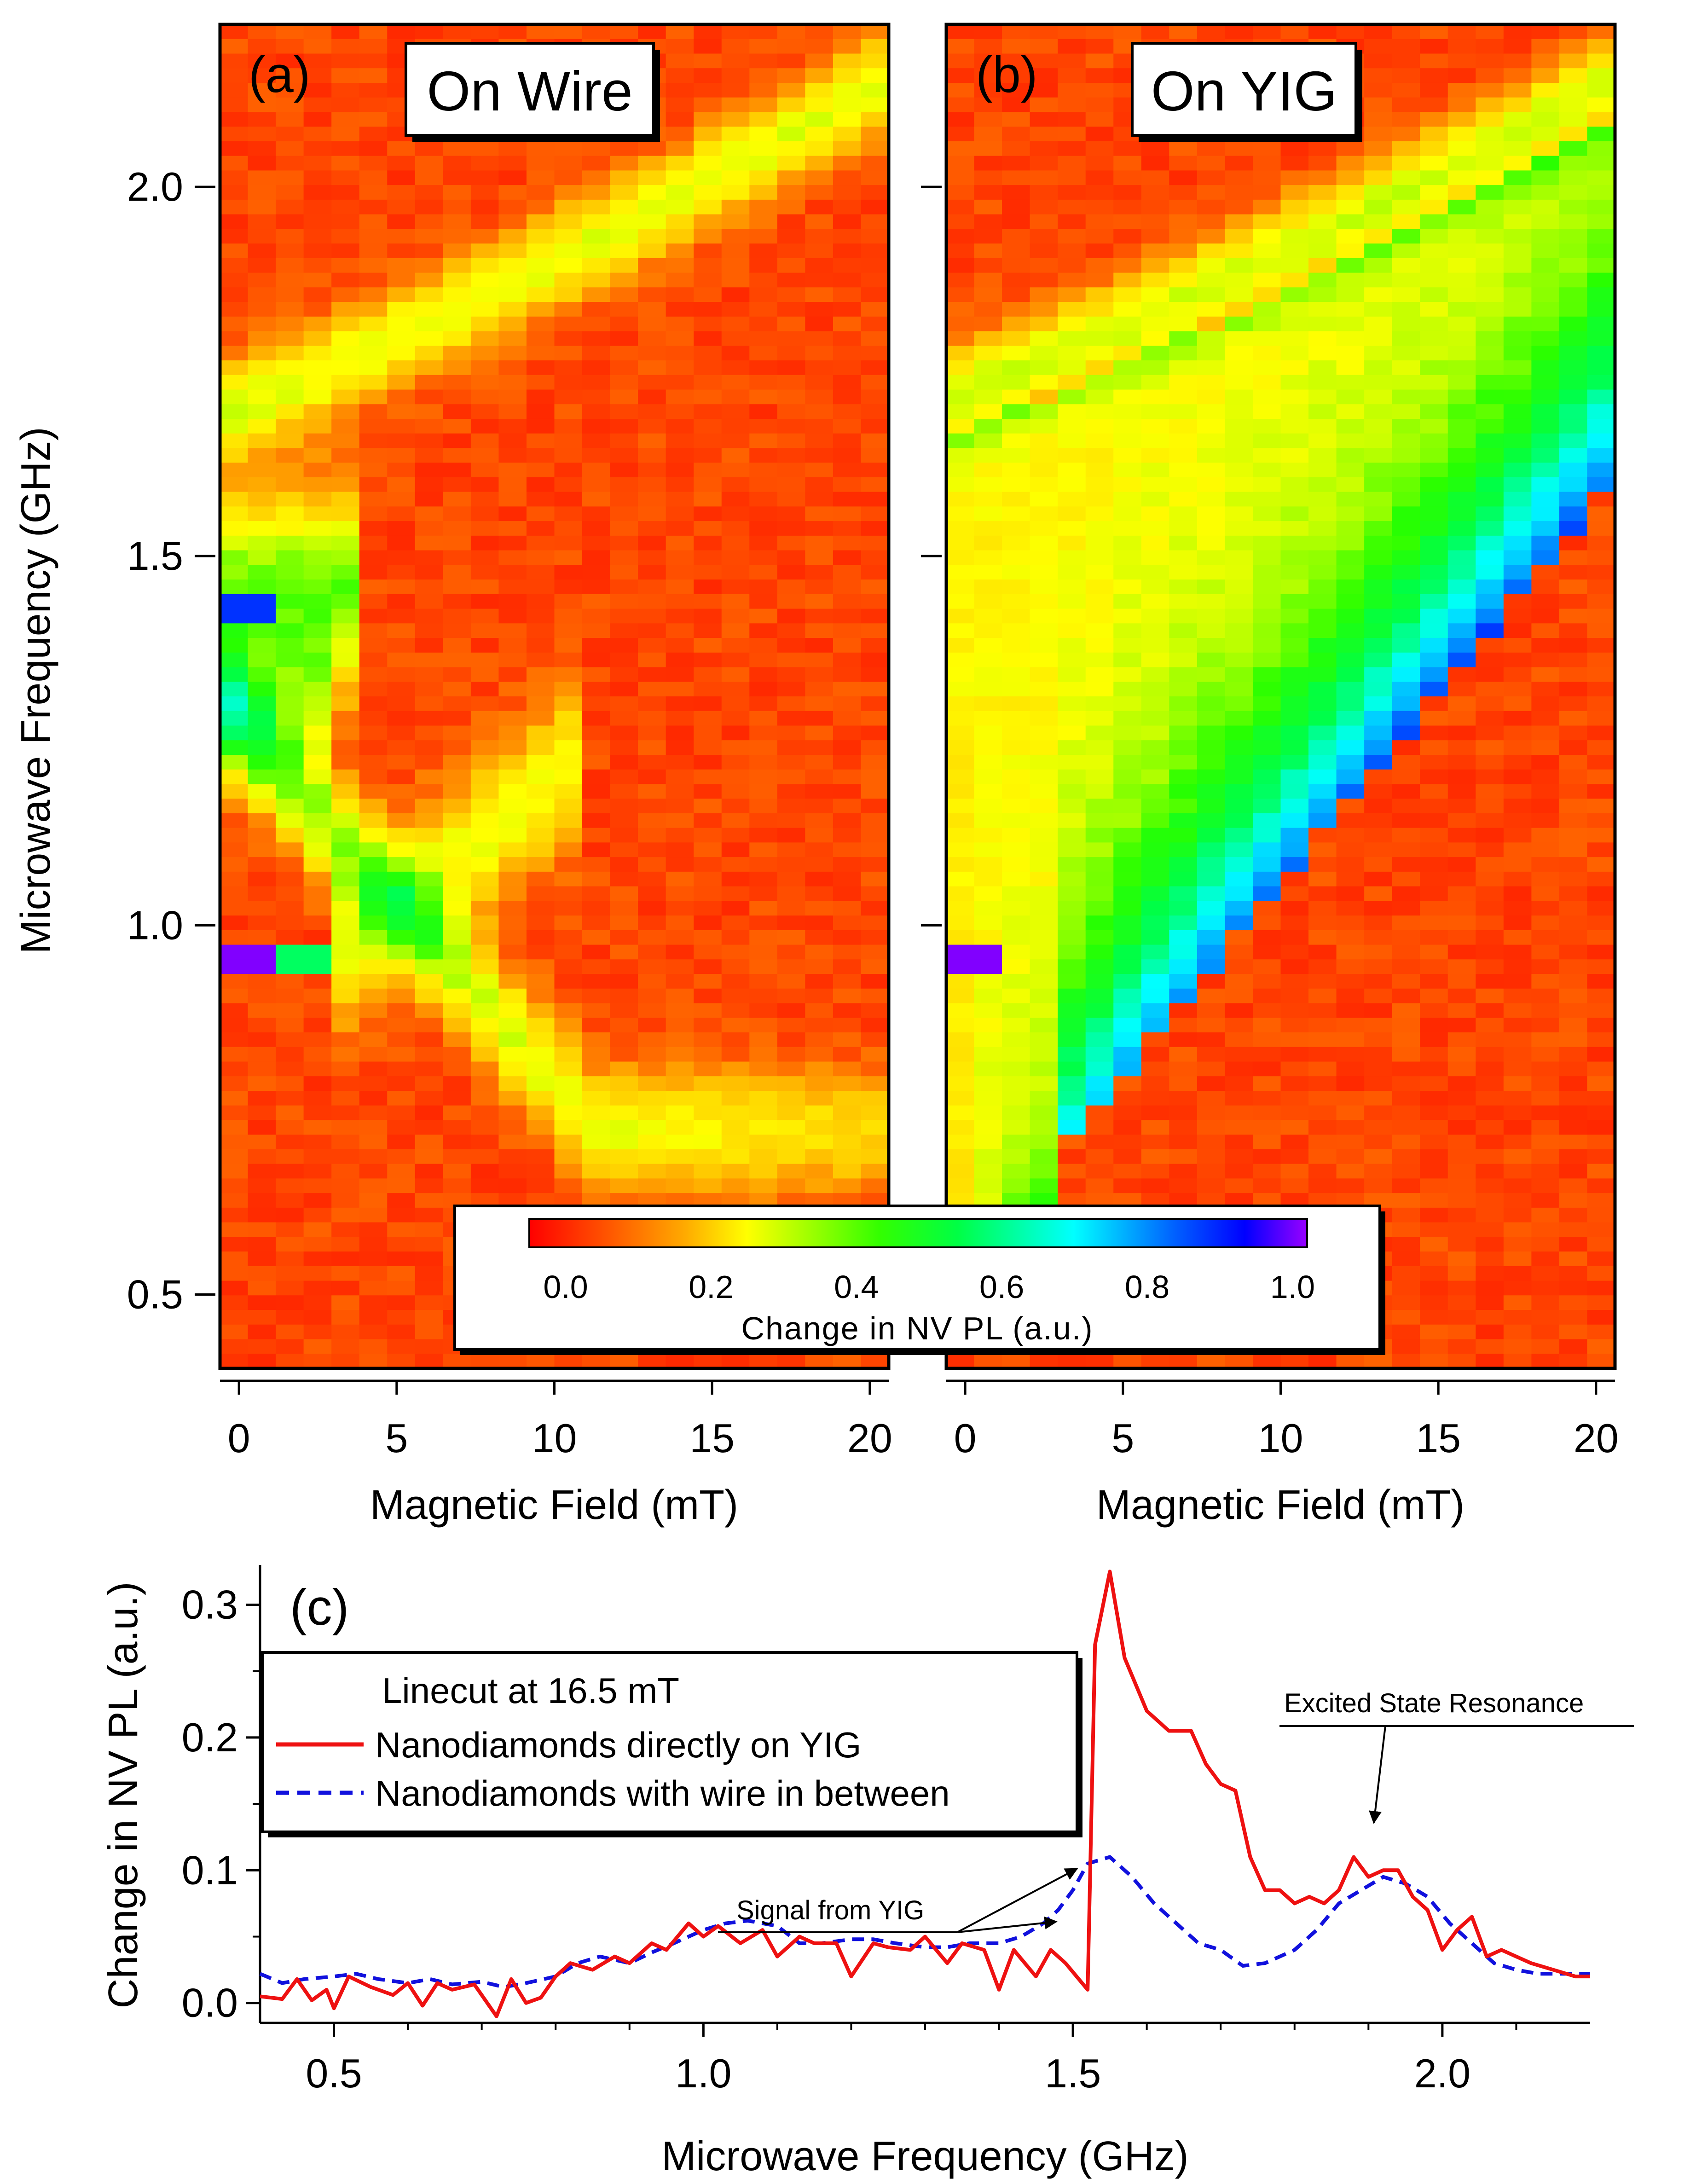  Describe the element at coordinates (210, 2003) in the screenshot. I see `y-tick-label: 0.0` at that location.